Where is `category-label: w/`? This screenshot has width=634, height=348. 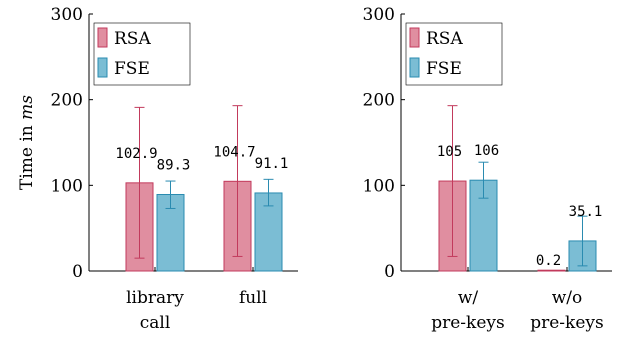
category-label: w/ is located at coordinates (468, 298).